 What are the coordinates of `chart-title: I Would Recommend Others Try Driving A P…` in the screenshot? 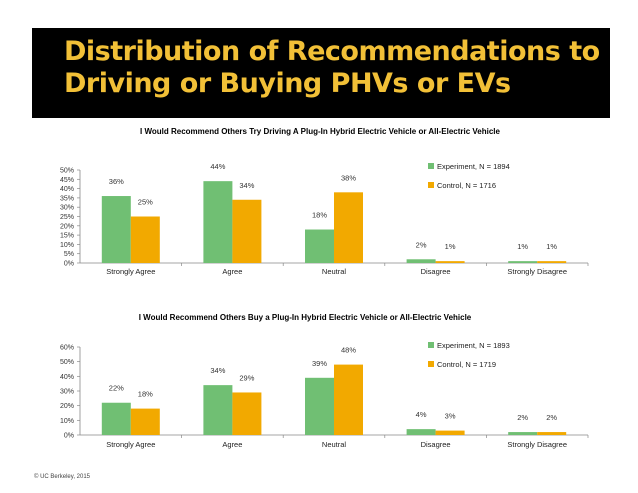 It's located at (320, 131).